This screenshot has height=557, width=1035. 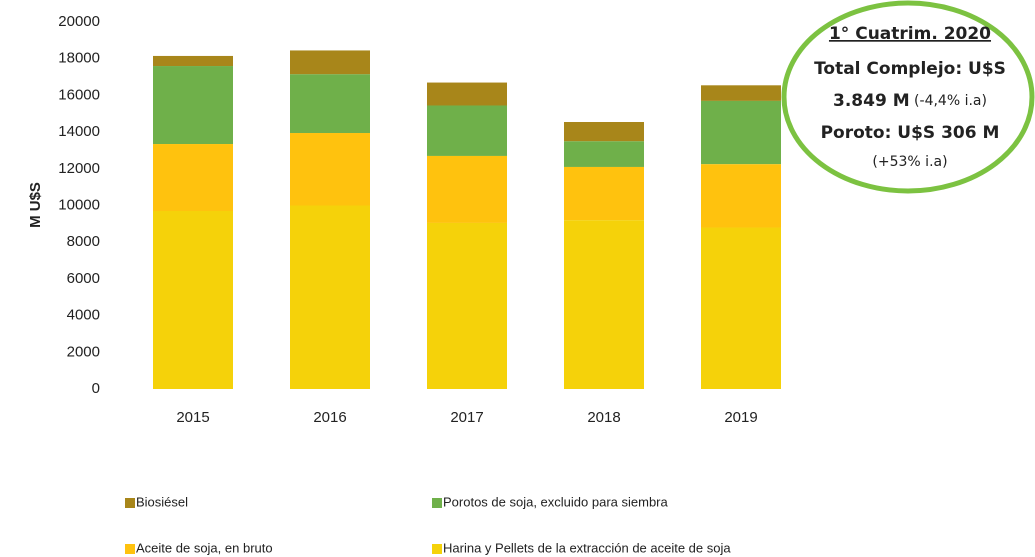 What do you see at coordinates (204, 547) in the screenshot?
I see `legend-label: Aceite de soja, en bruto` at bounding box center [204, 547].